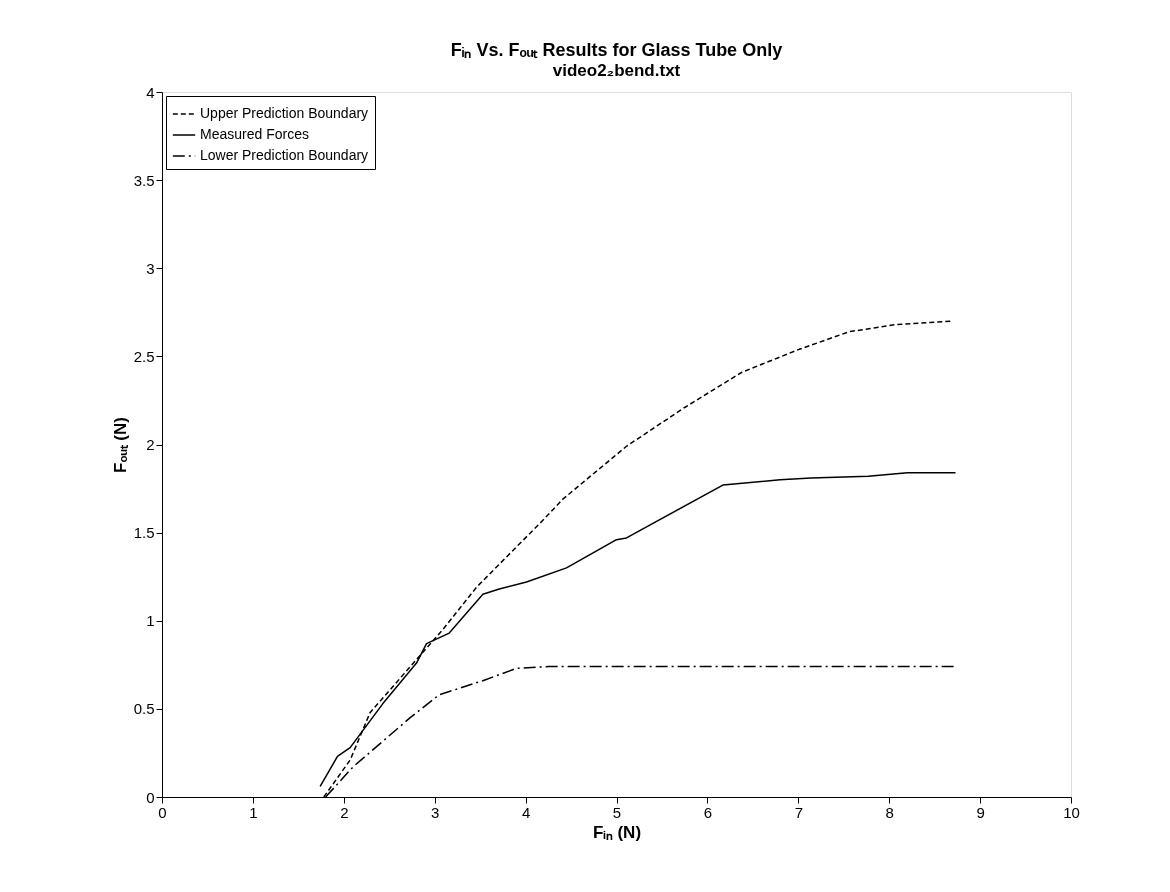 This screenshot has width=1170, height=892. What do you see at coordinates (150, 444) in the screenshot?
I see `y-tick-label: 2` at bounding box center [150, 444].